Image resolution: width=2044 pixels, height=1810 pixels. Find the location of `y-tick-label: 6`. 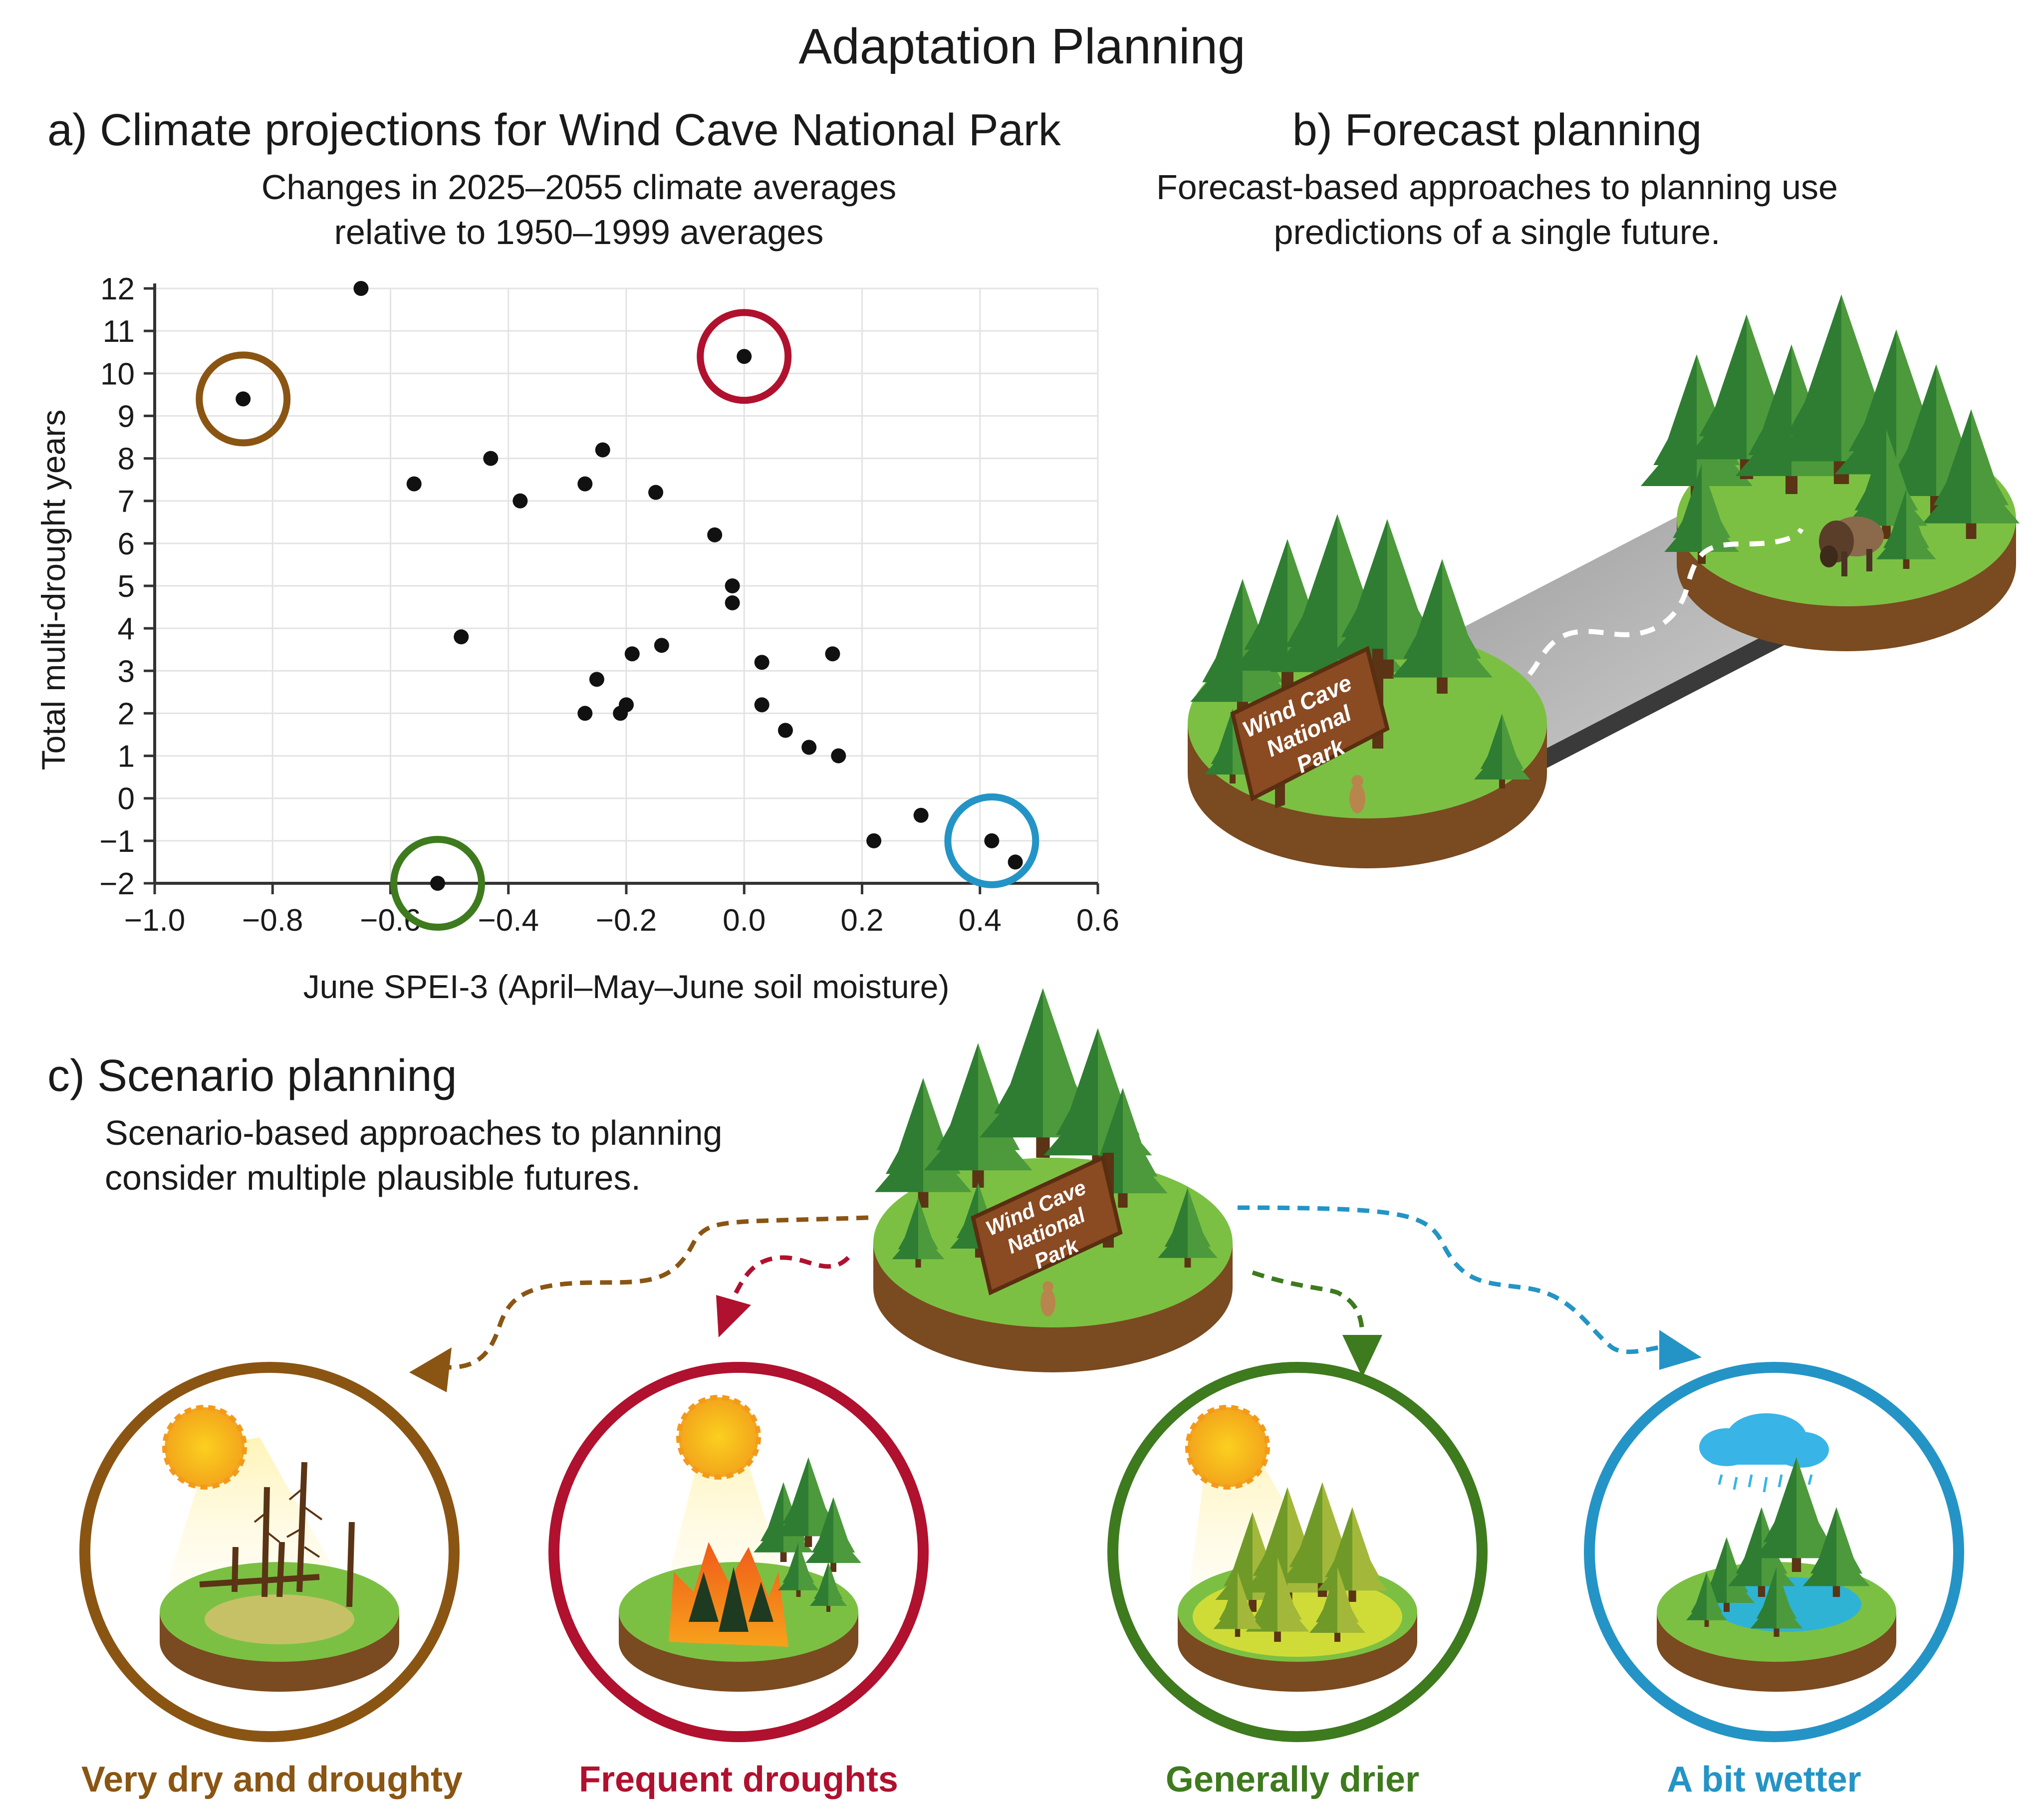

y-tick-label: 6 is located at coordinates (126, 544).